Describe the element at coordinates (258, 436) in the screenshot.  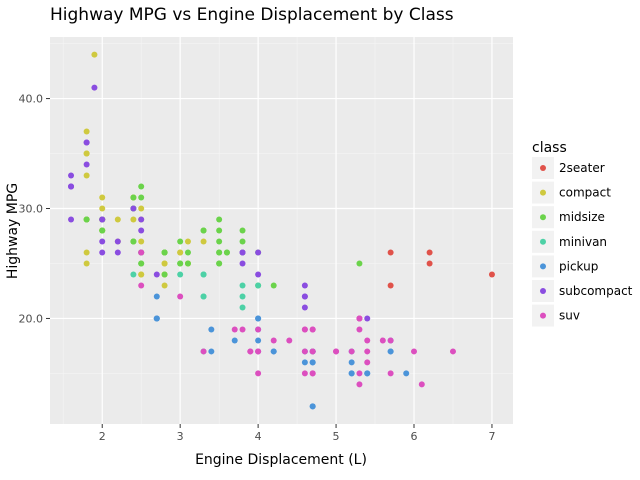
I see `x-tick-label: 4` at that location.